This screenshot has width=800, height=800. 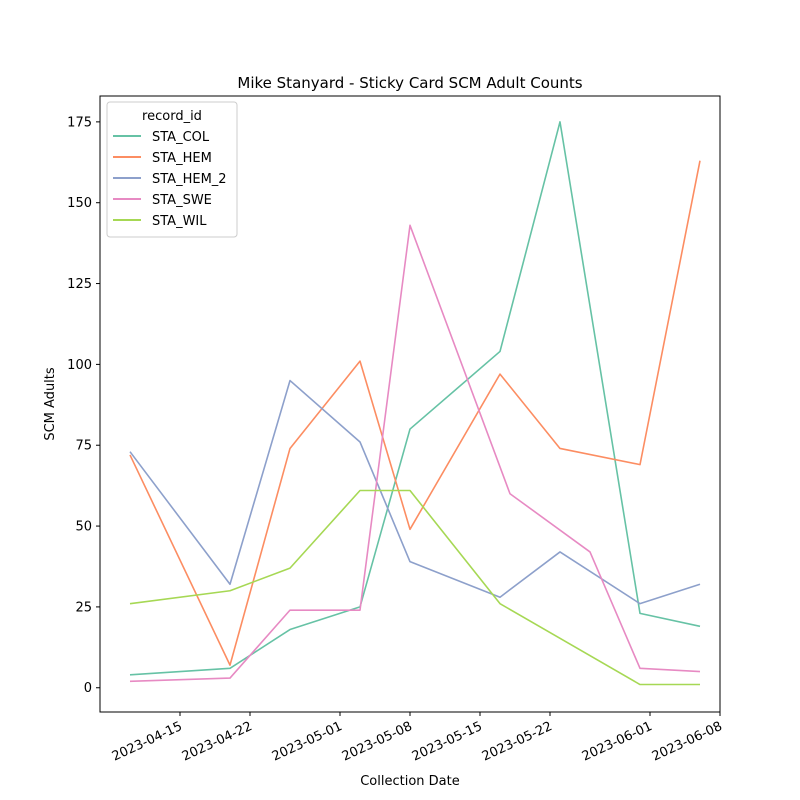 What do you see at coordinates (377, 742) in the screenshot?
I see `x-tick-label: 2023-05-08` at bounding box center [377, 742].